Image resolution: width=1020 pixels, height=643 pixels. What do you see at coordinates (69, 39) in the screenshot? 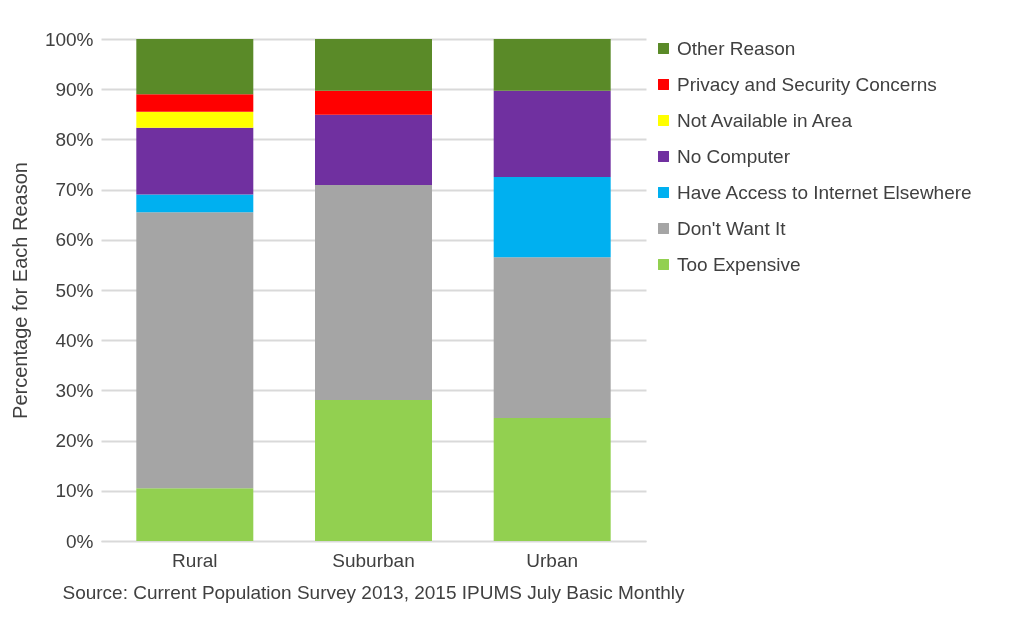
I see `y-tick-label: 100%` at bounding box center [69, 39].